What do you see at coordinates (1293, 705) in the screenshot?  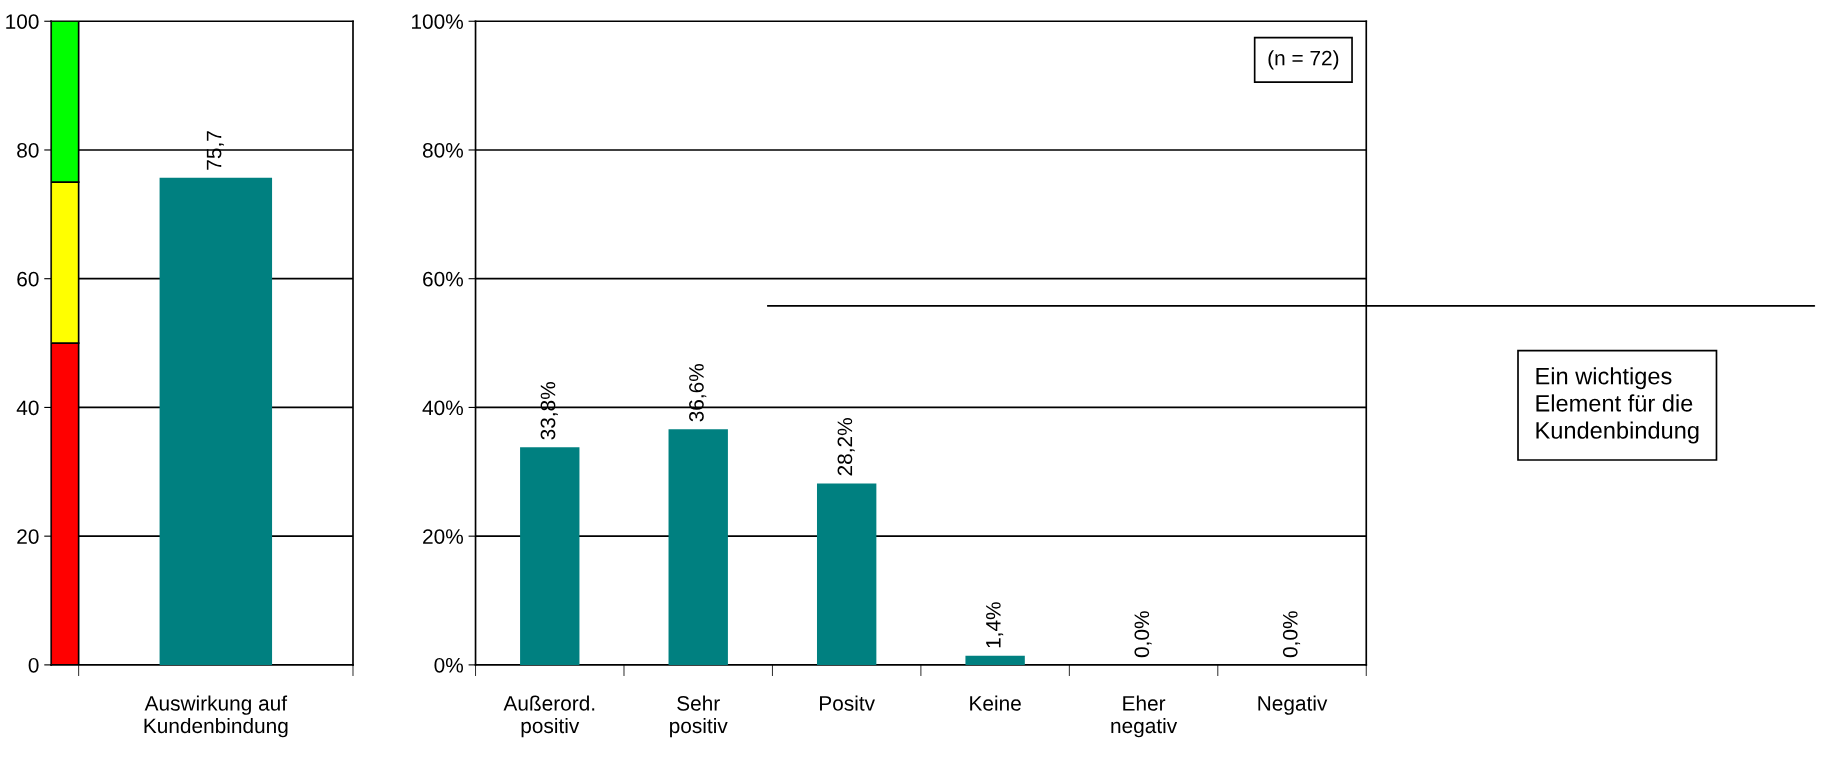 I see `x-tick-label: Negativ` at bounding box center [1293, 705].